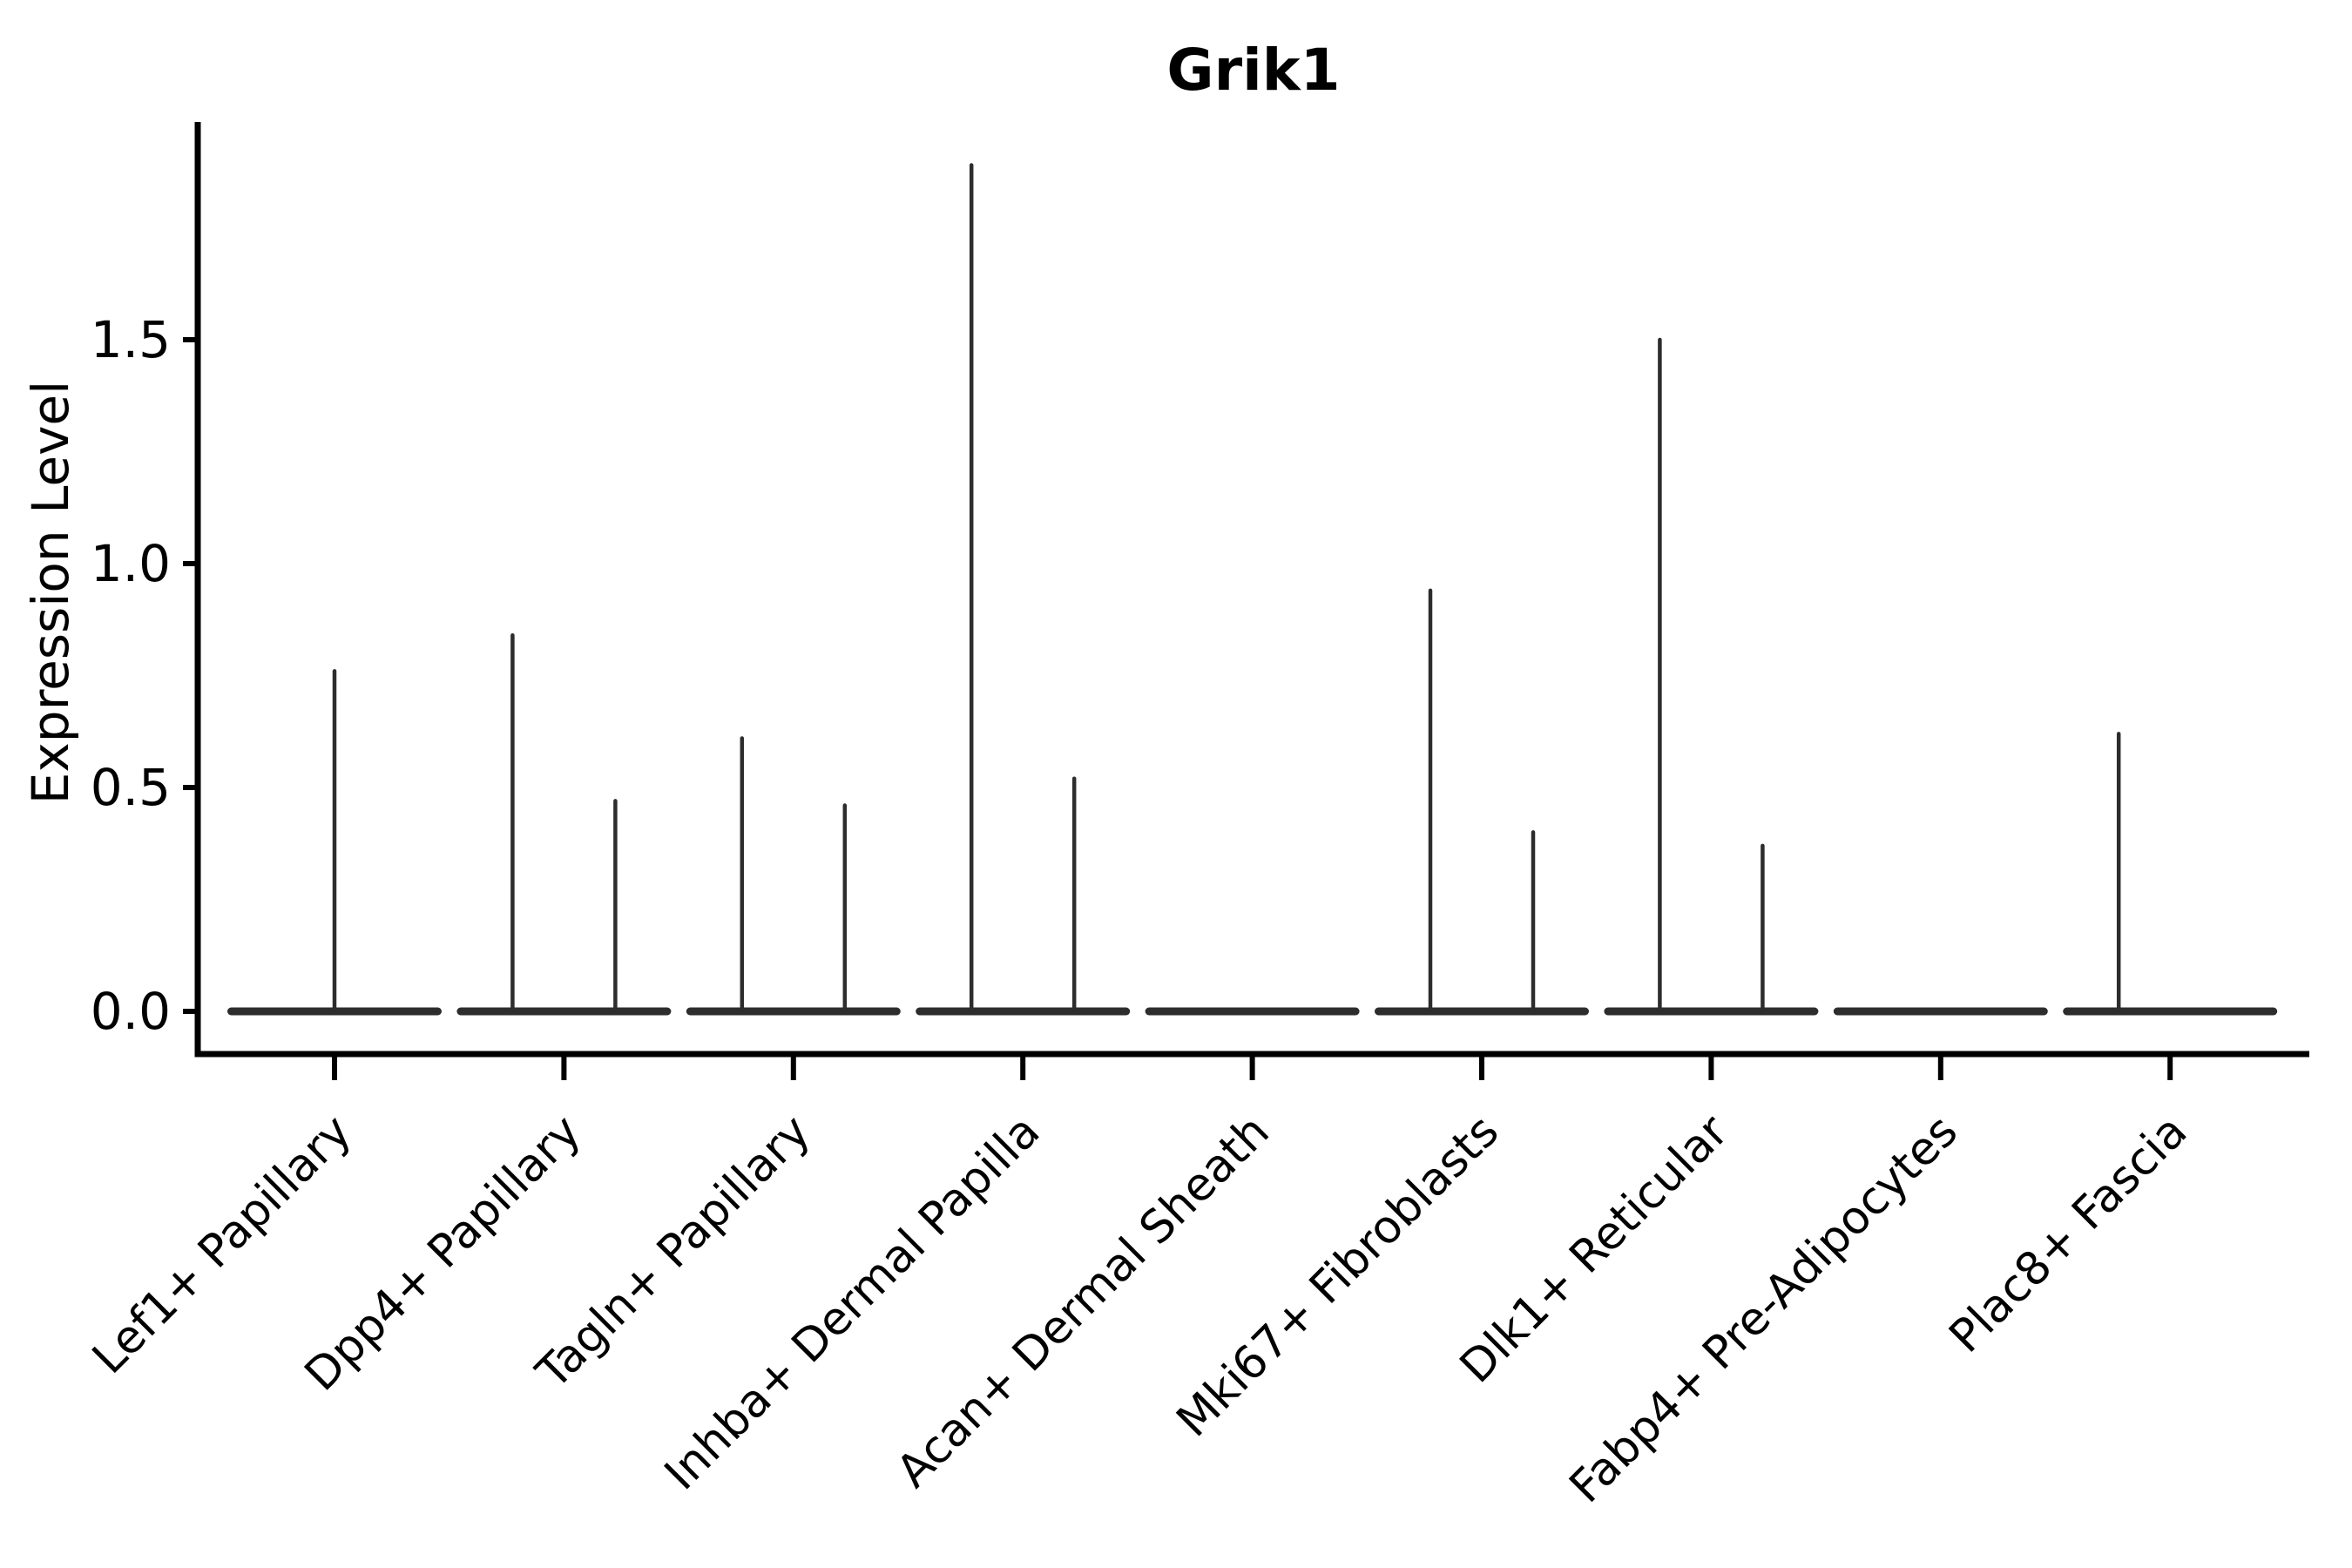 The image size is (2352, 1568). I want to click on y-tick-label: 0.5, so click(131, 787).